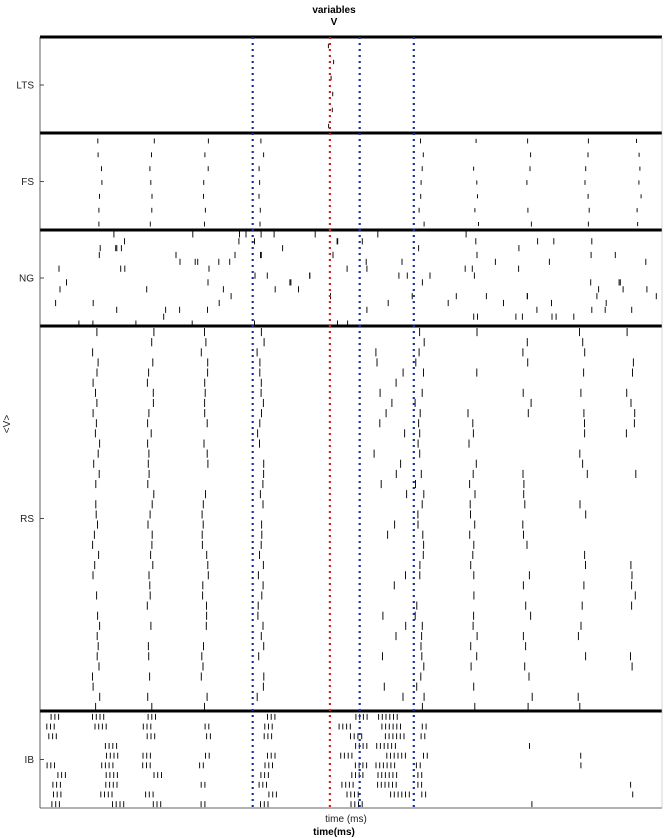  I want to click on panel-fs: FS, so click(341, 179).